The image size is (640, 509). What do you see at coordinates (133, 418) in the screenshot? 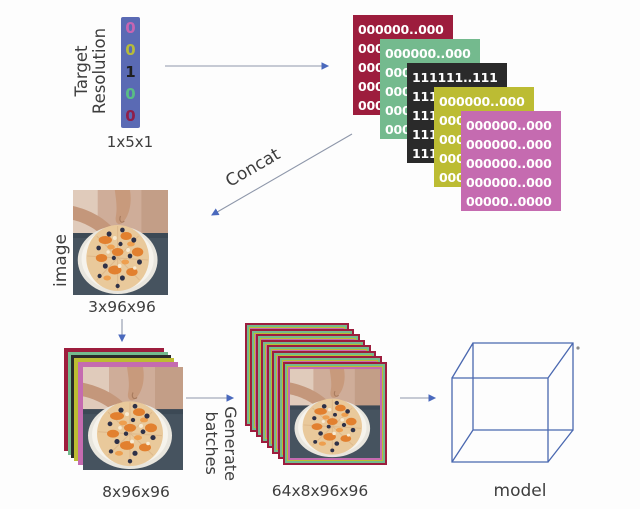
I see `stack8-pizza-image` at bounding box center [133, 418].